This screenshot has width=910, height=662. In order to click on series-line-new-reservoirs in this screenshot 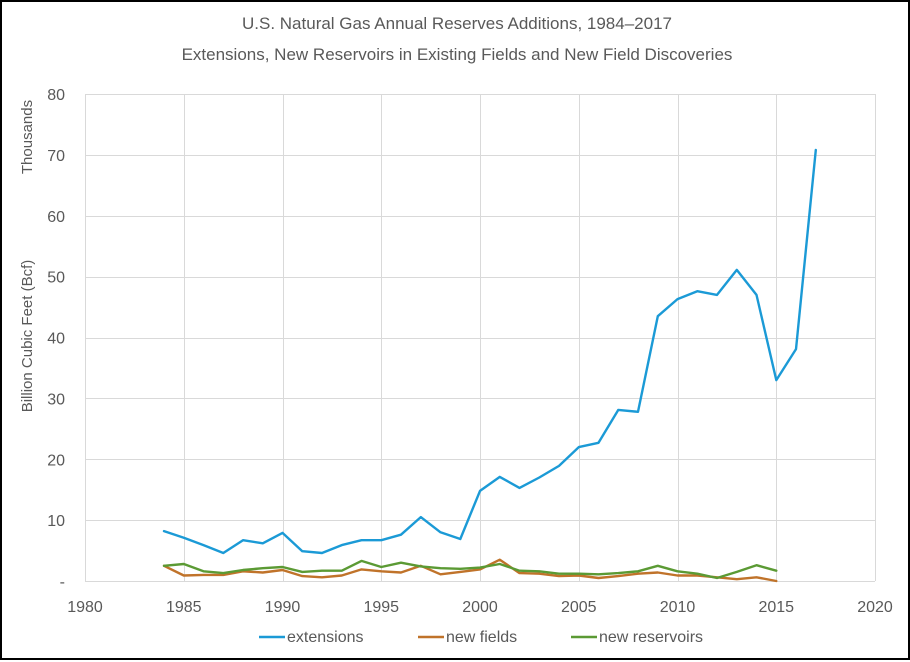, I will do `click(470, 569)`.